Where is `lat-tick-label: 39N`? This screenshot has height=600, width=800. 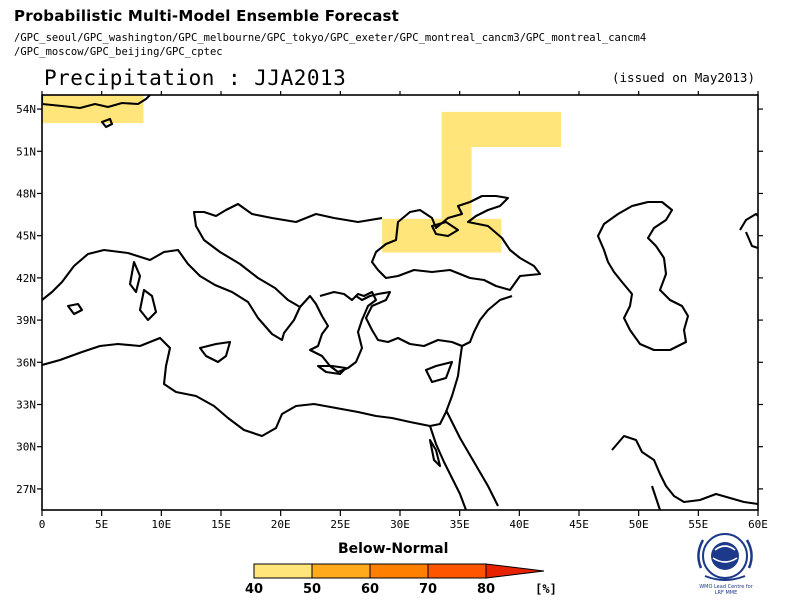 lat-tick-label: 39N is located at coordinates (26, 320).